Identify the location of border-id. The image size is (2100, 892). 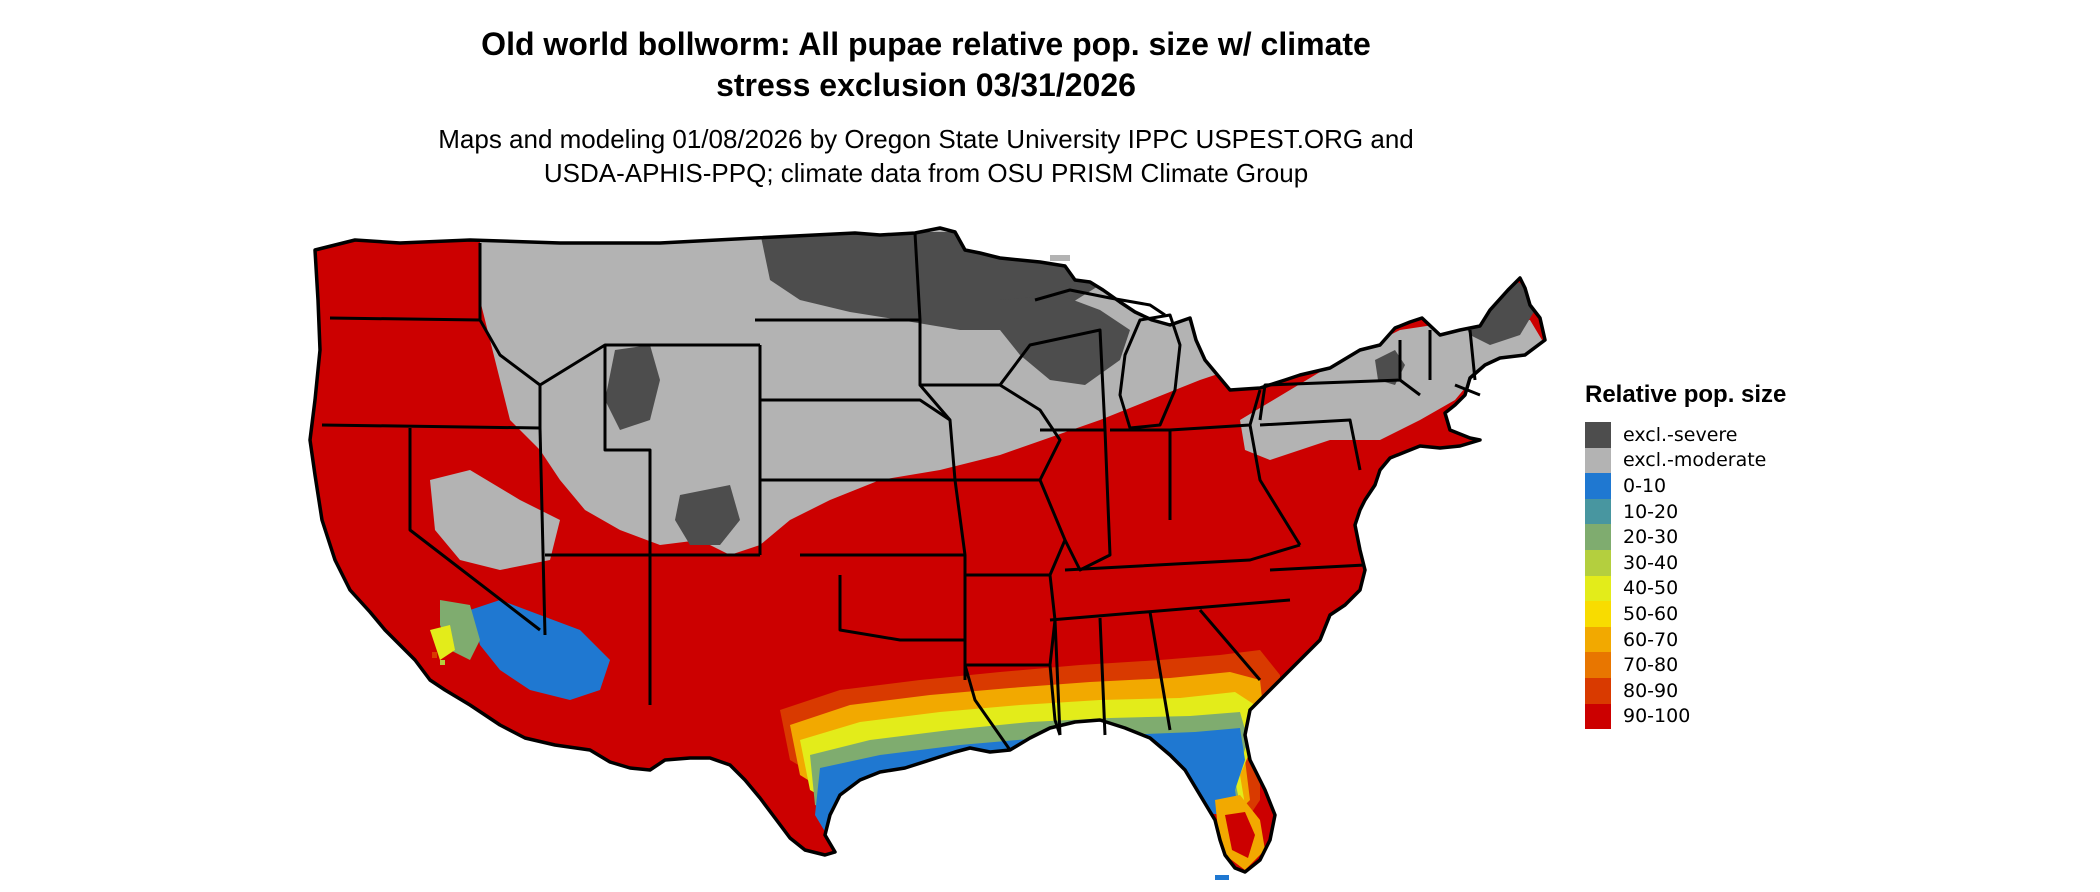
(510, 335).